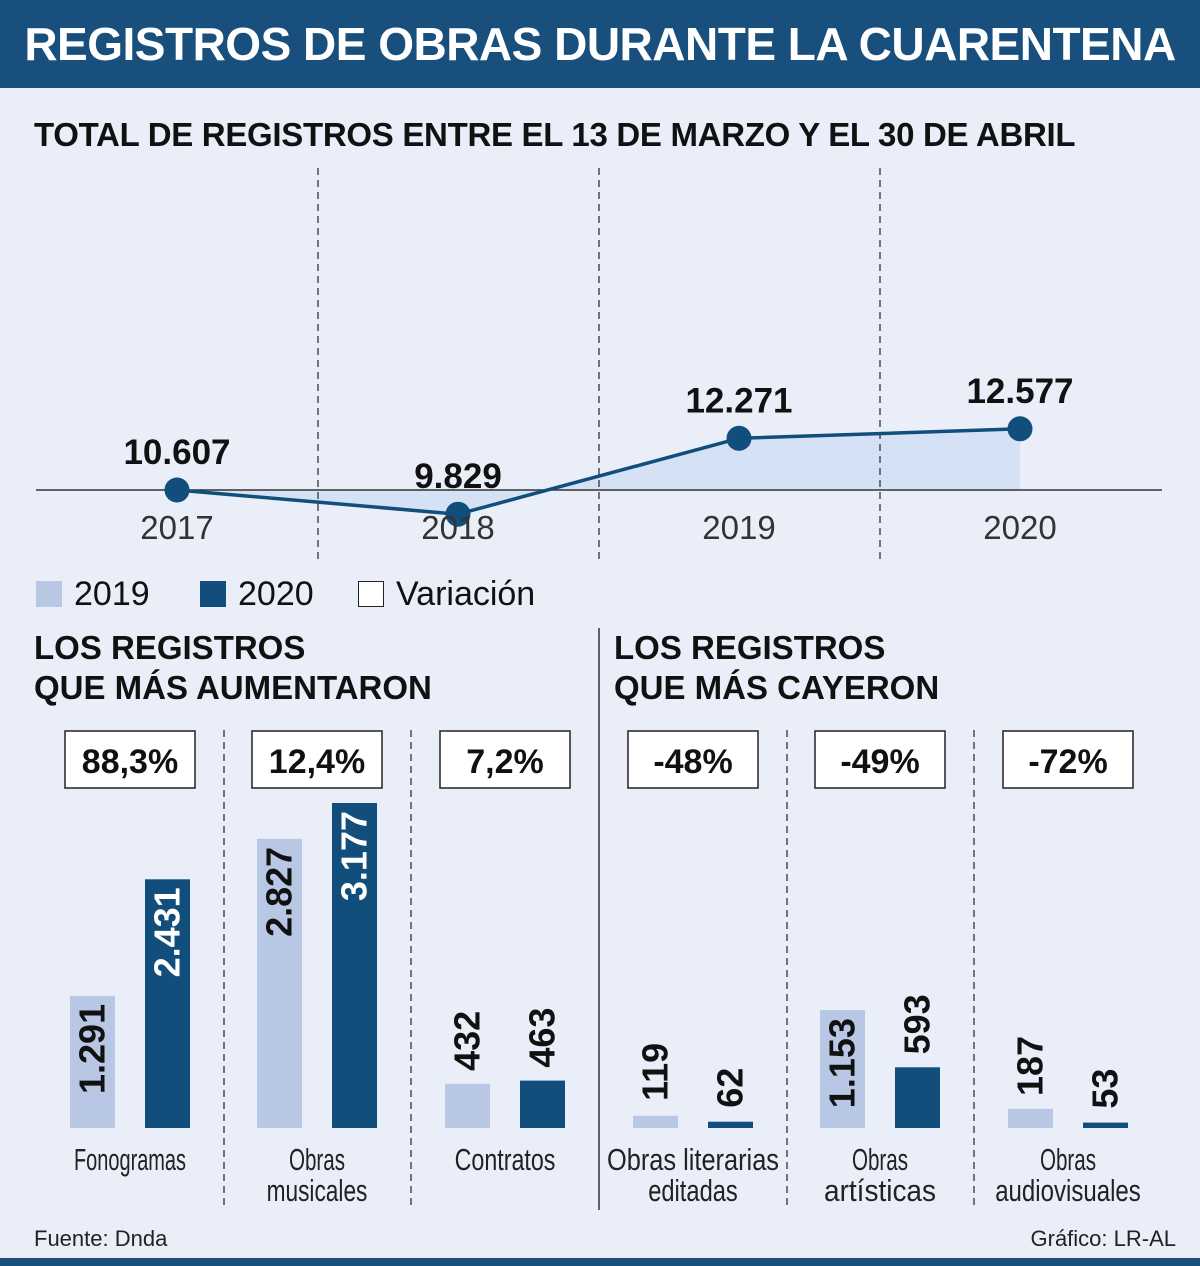 This screenshot has height=1266, width=1200. Describe the element at coordinates (1068, 1159) in the screenshot. I see `category-label-obras-audiovisuales-1: Obras` at that location.